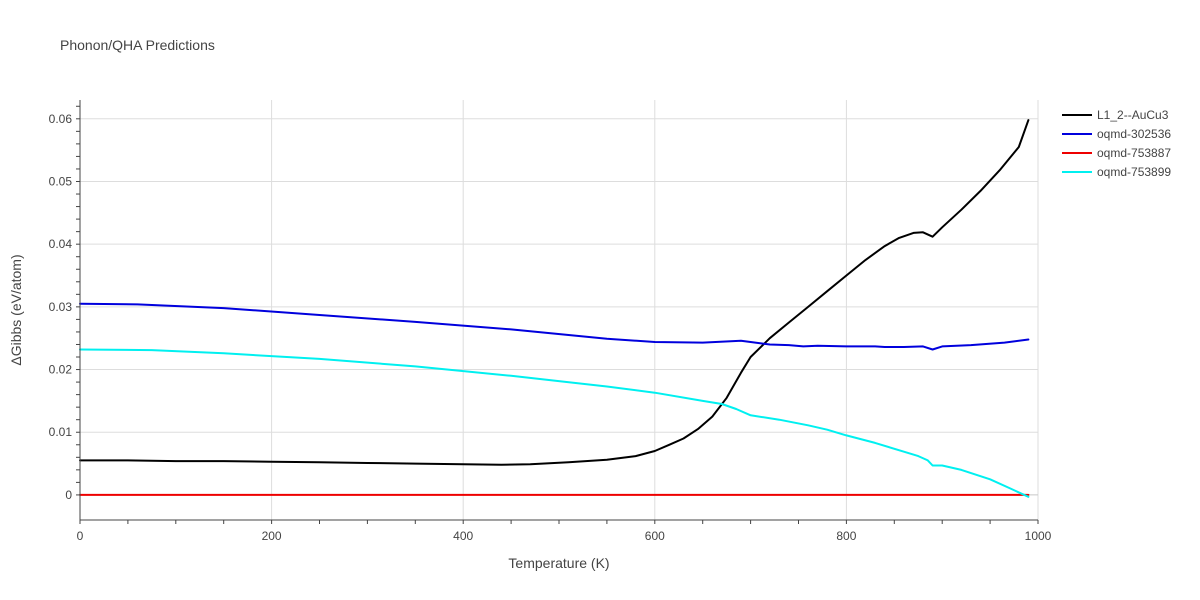  I want to click on x-tick-labels: 0 200 400 600 800 1000, so click(564, 536).